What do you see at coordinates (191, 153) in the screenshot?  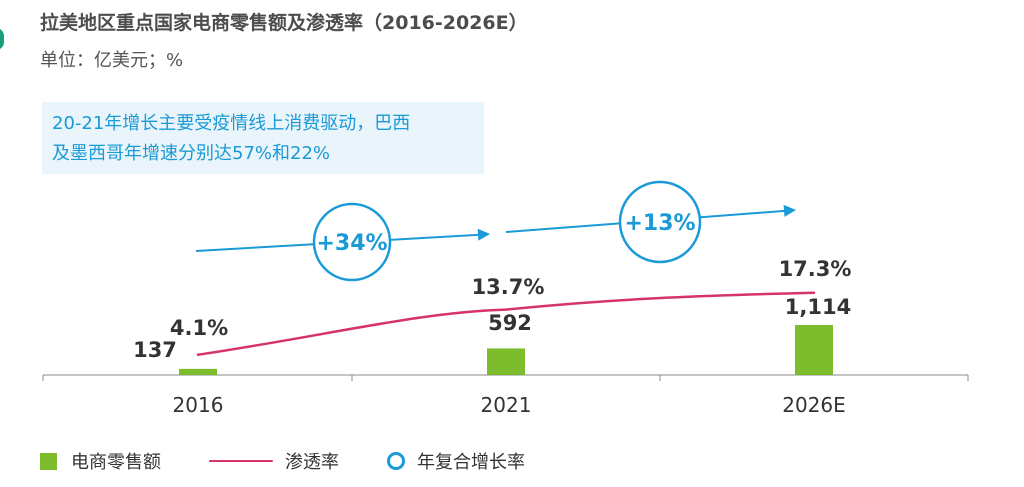 I see `callout-line-2: 及墨西哥年增速分别达57%和22%` at bounding box center [191, 153].